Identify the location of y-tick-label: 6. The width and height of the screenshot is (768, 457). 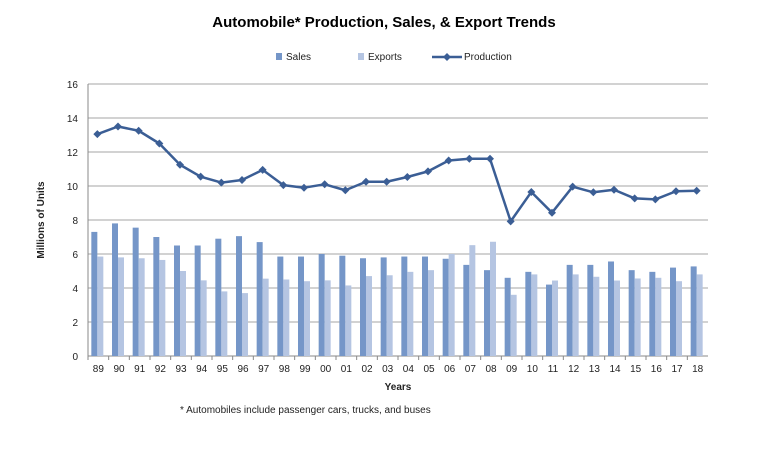
(75, 255).